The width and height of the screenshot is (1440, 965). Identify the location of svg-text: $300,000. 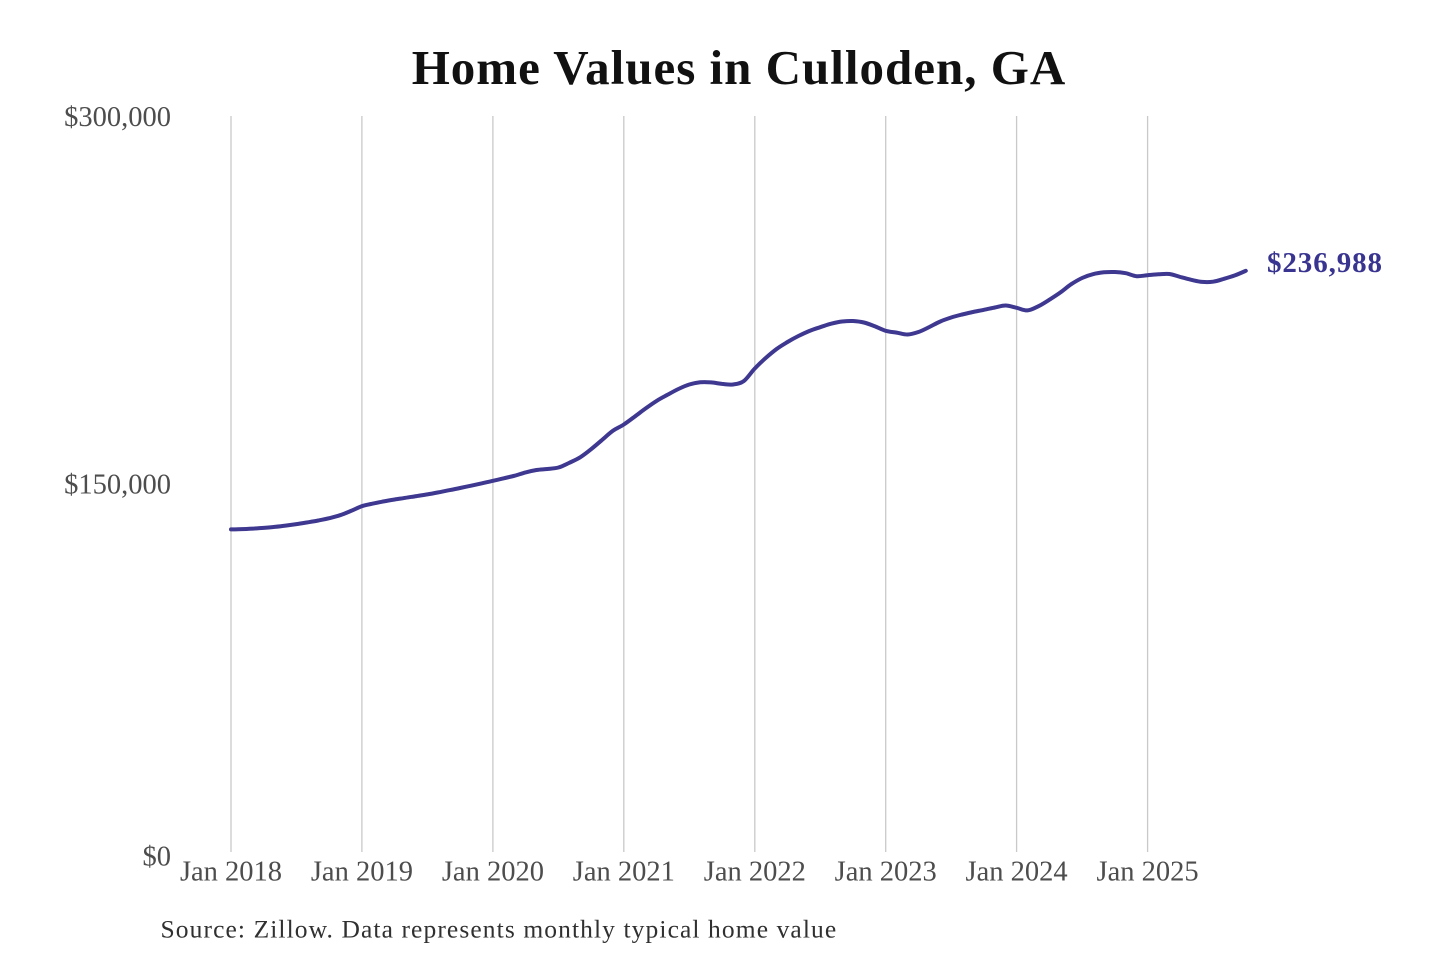
(117, 117).